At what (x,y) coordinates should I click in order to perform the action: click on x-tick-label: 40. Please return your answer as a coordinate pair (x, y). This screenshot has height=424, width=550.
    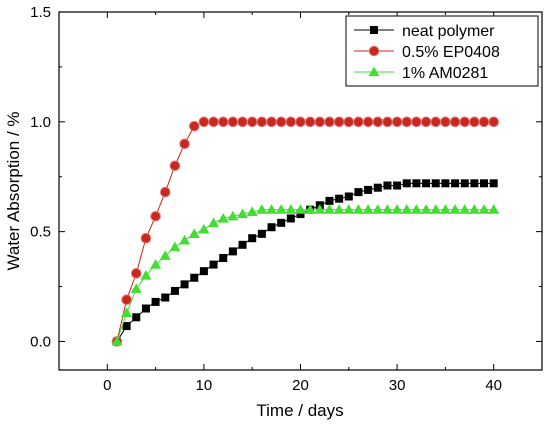
    Looking at the image, I should click on (493, 385).